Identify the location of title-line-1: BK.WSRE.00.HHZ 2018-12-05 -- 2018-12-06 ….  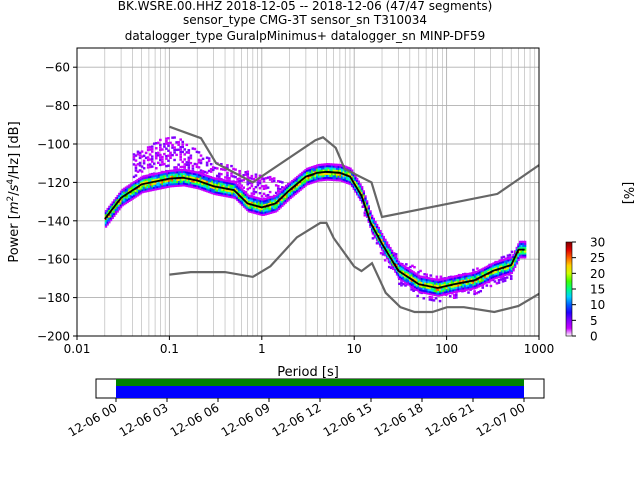
(305, 6).